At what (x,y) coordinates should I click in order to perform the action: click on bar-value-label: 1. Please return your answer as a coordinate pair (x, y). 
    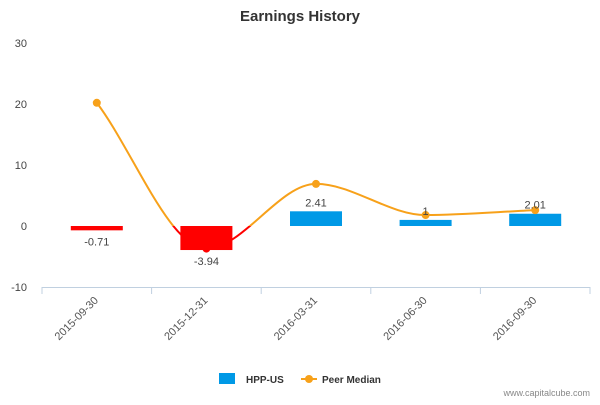
    Looking at the image, I should click on (426, 212).